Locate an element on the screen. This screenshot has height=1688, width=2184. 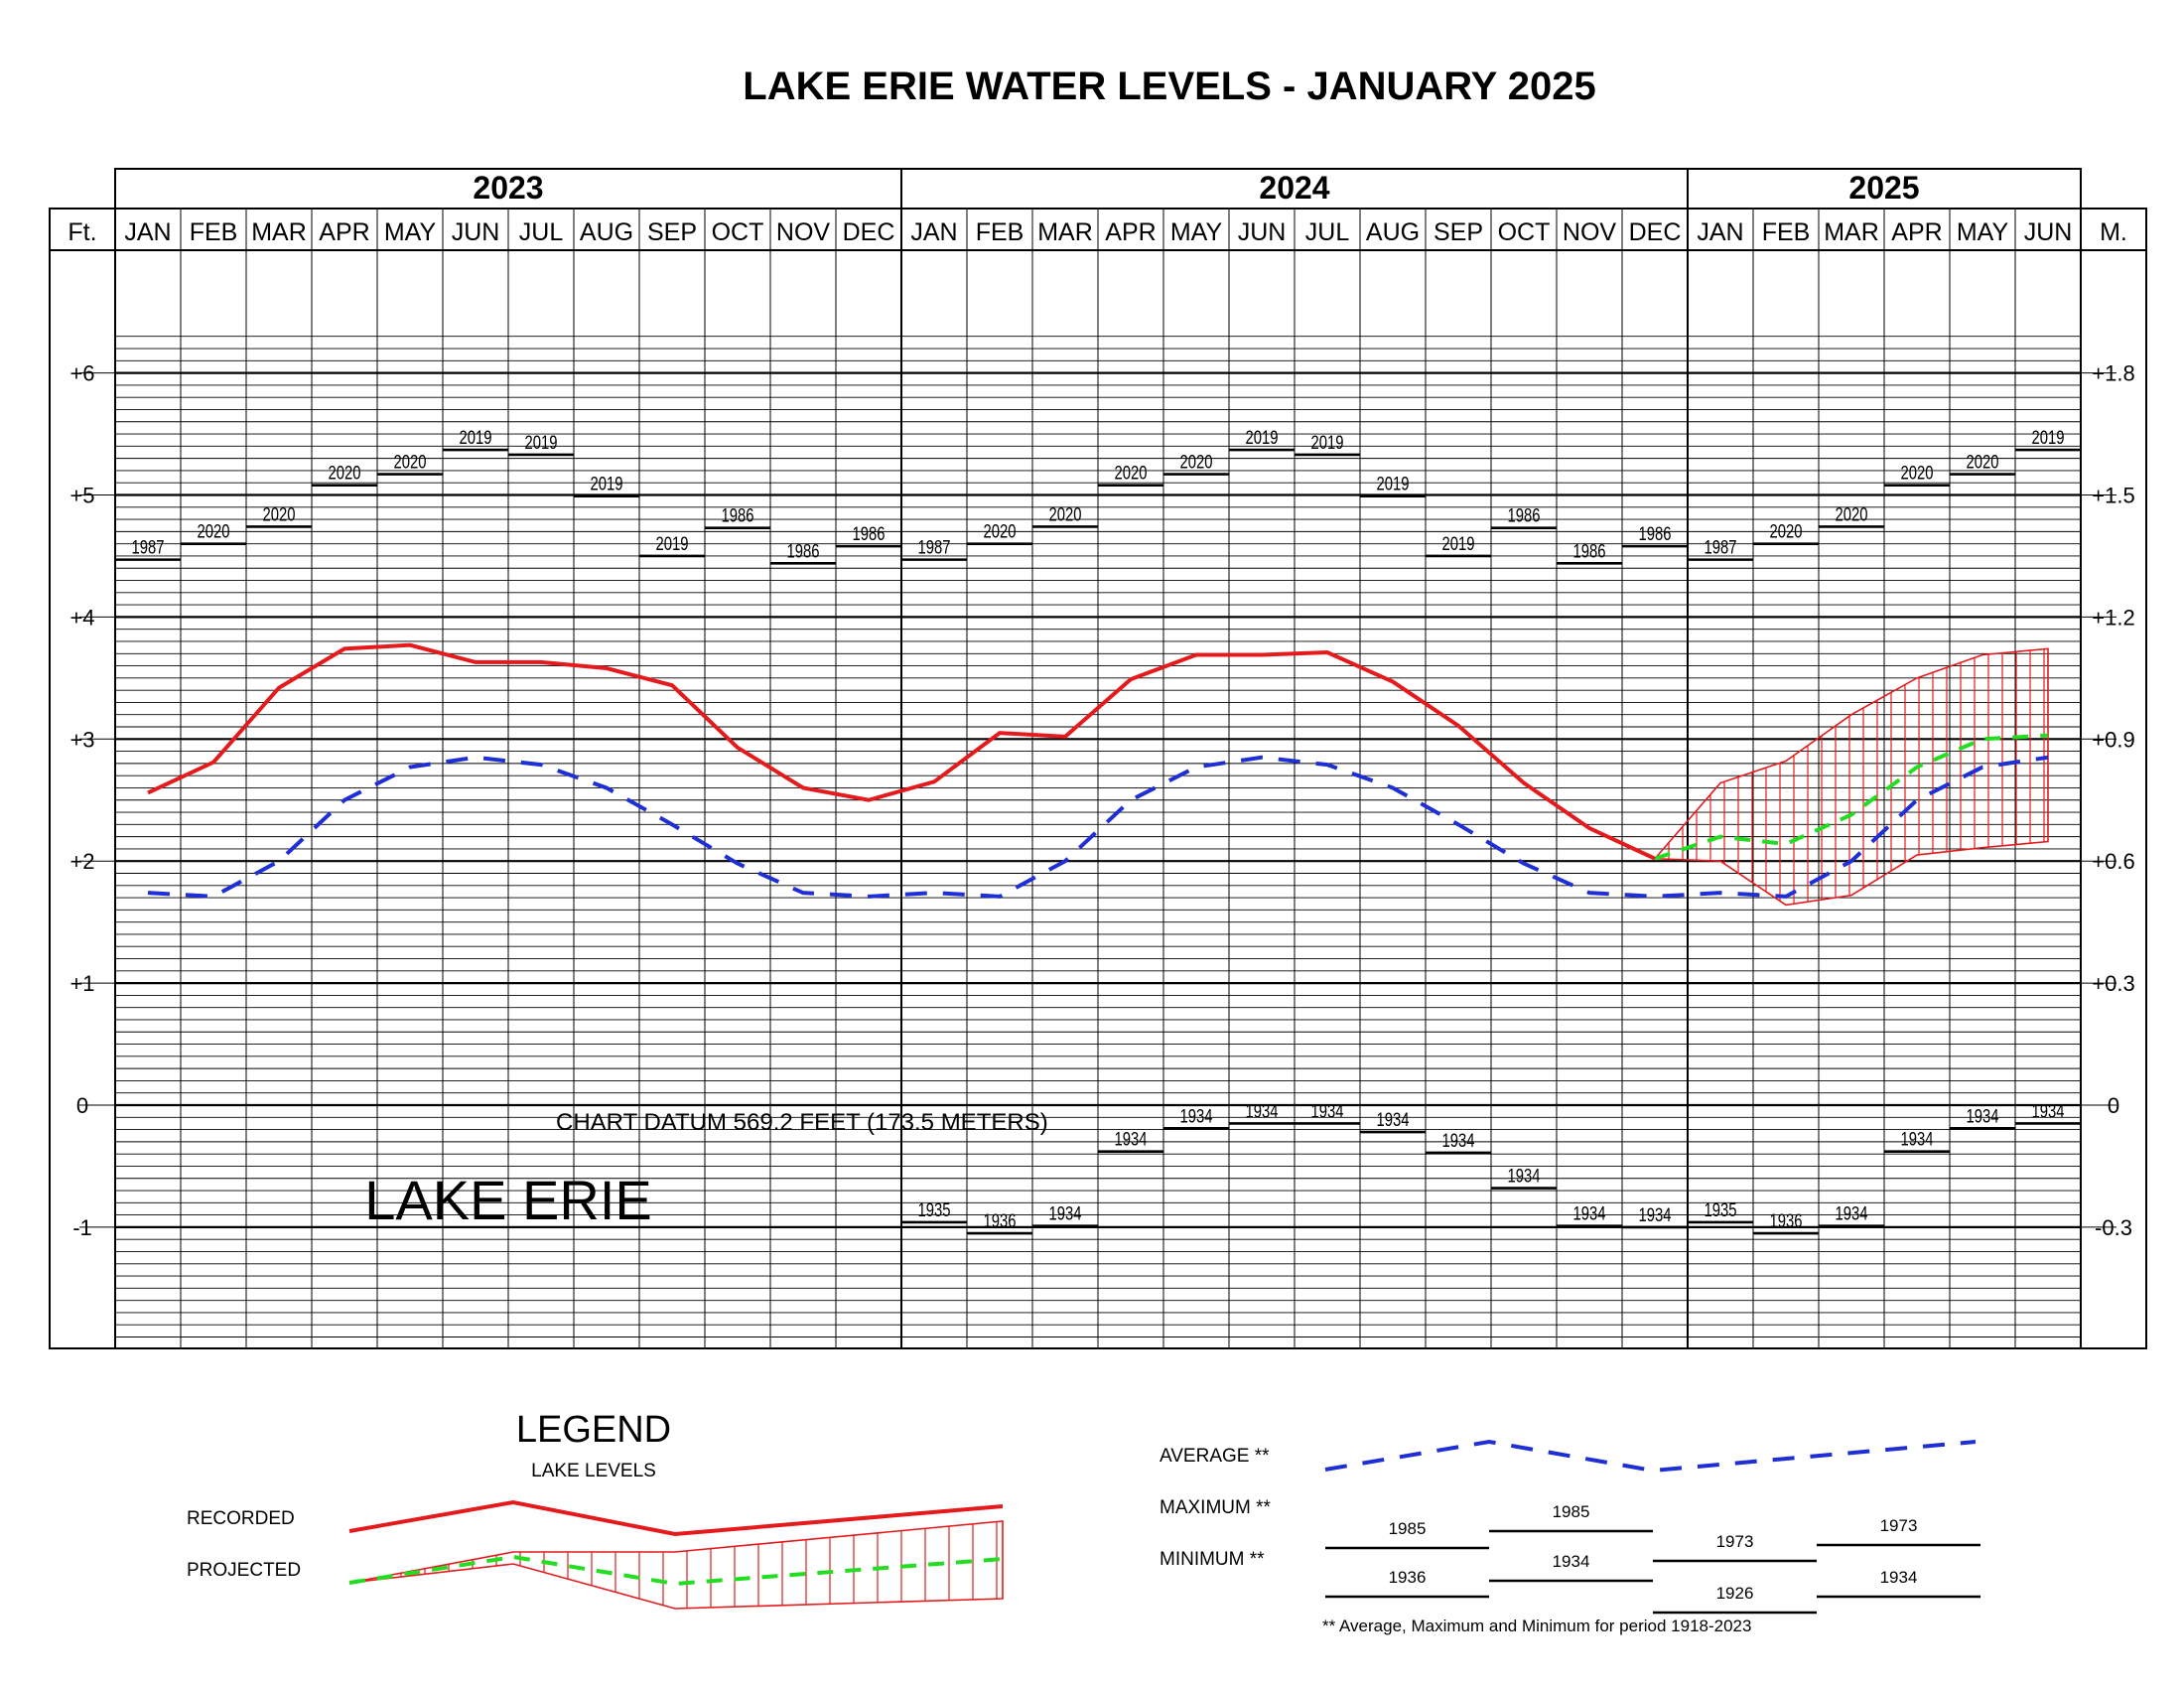
lake-name-label: LAKE ERIE is located at coordinates (507, 1200).